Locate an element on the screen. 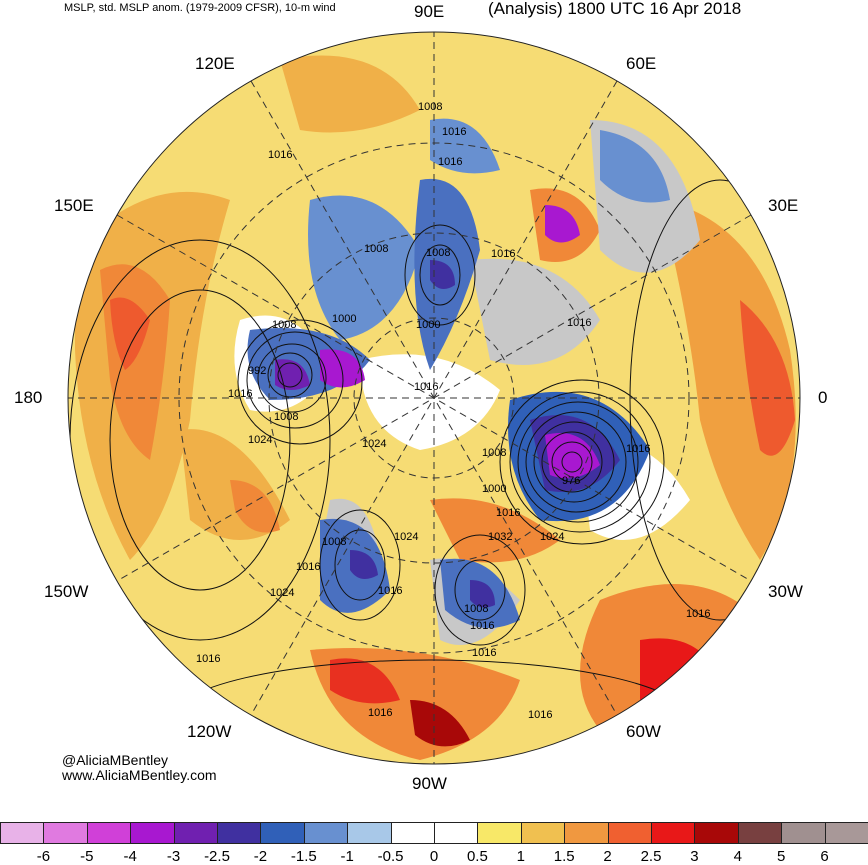 This screenshot has width=868, height=865. colorbar-tick: 4 is located at coordinates (737, 856).